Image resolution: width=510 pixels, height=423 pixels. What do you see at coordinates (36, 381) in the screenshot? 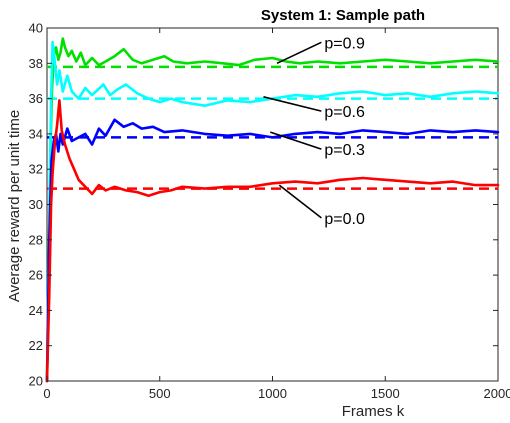
I see `y-tick-label-0: 20` at bounding box center [36, 381].